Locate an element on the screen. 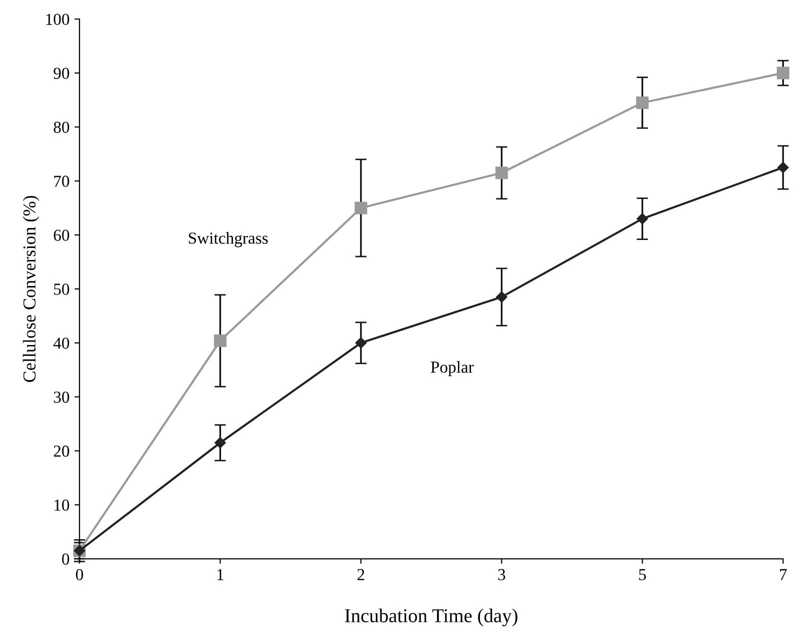  x-tick-label: 3 is located at coordinates (502, 574).